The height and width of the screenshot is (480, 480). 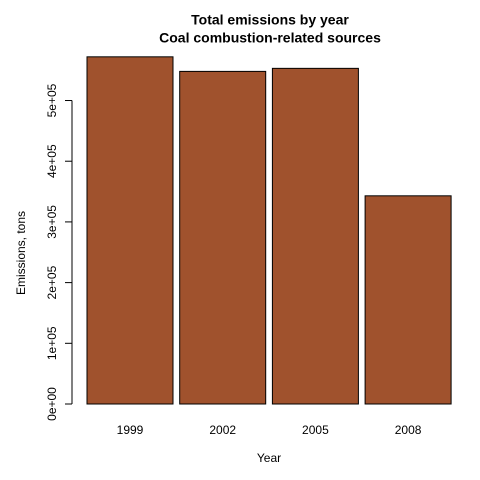 What do you see at coordinates (270, 38) in the screenshot?
I see `chart-subtitle: Coal combustion-related sources` at bounding box center [270, 38].